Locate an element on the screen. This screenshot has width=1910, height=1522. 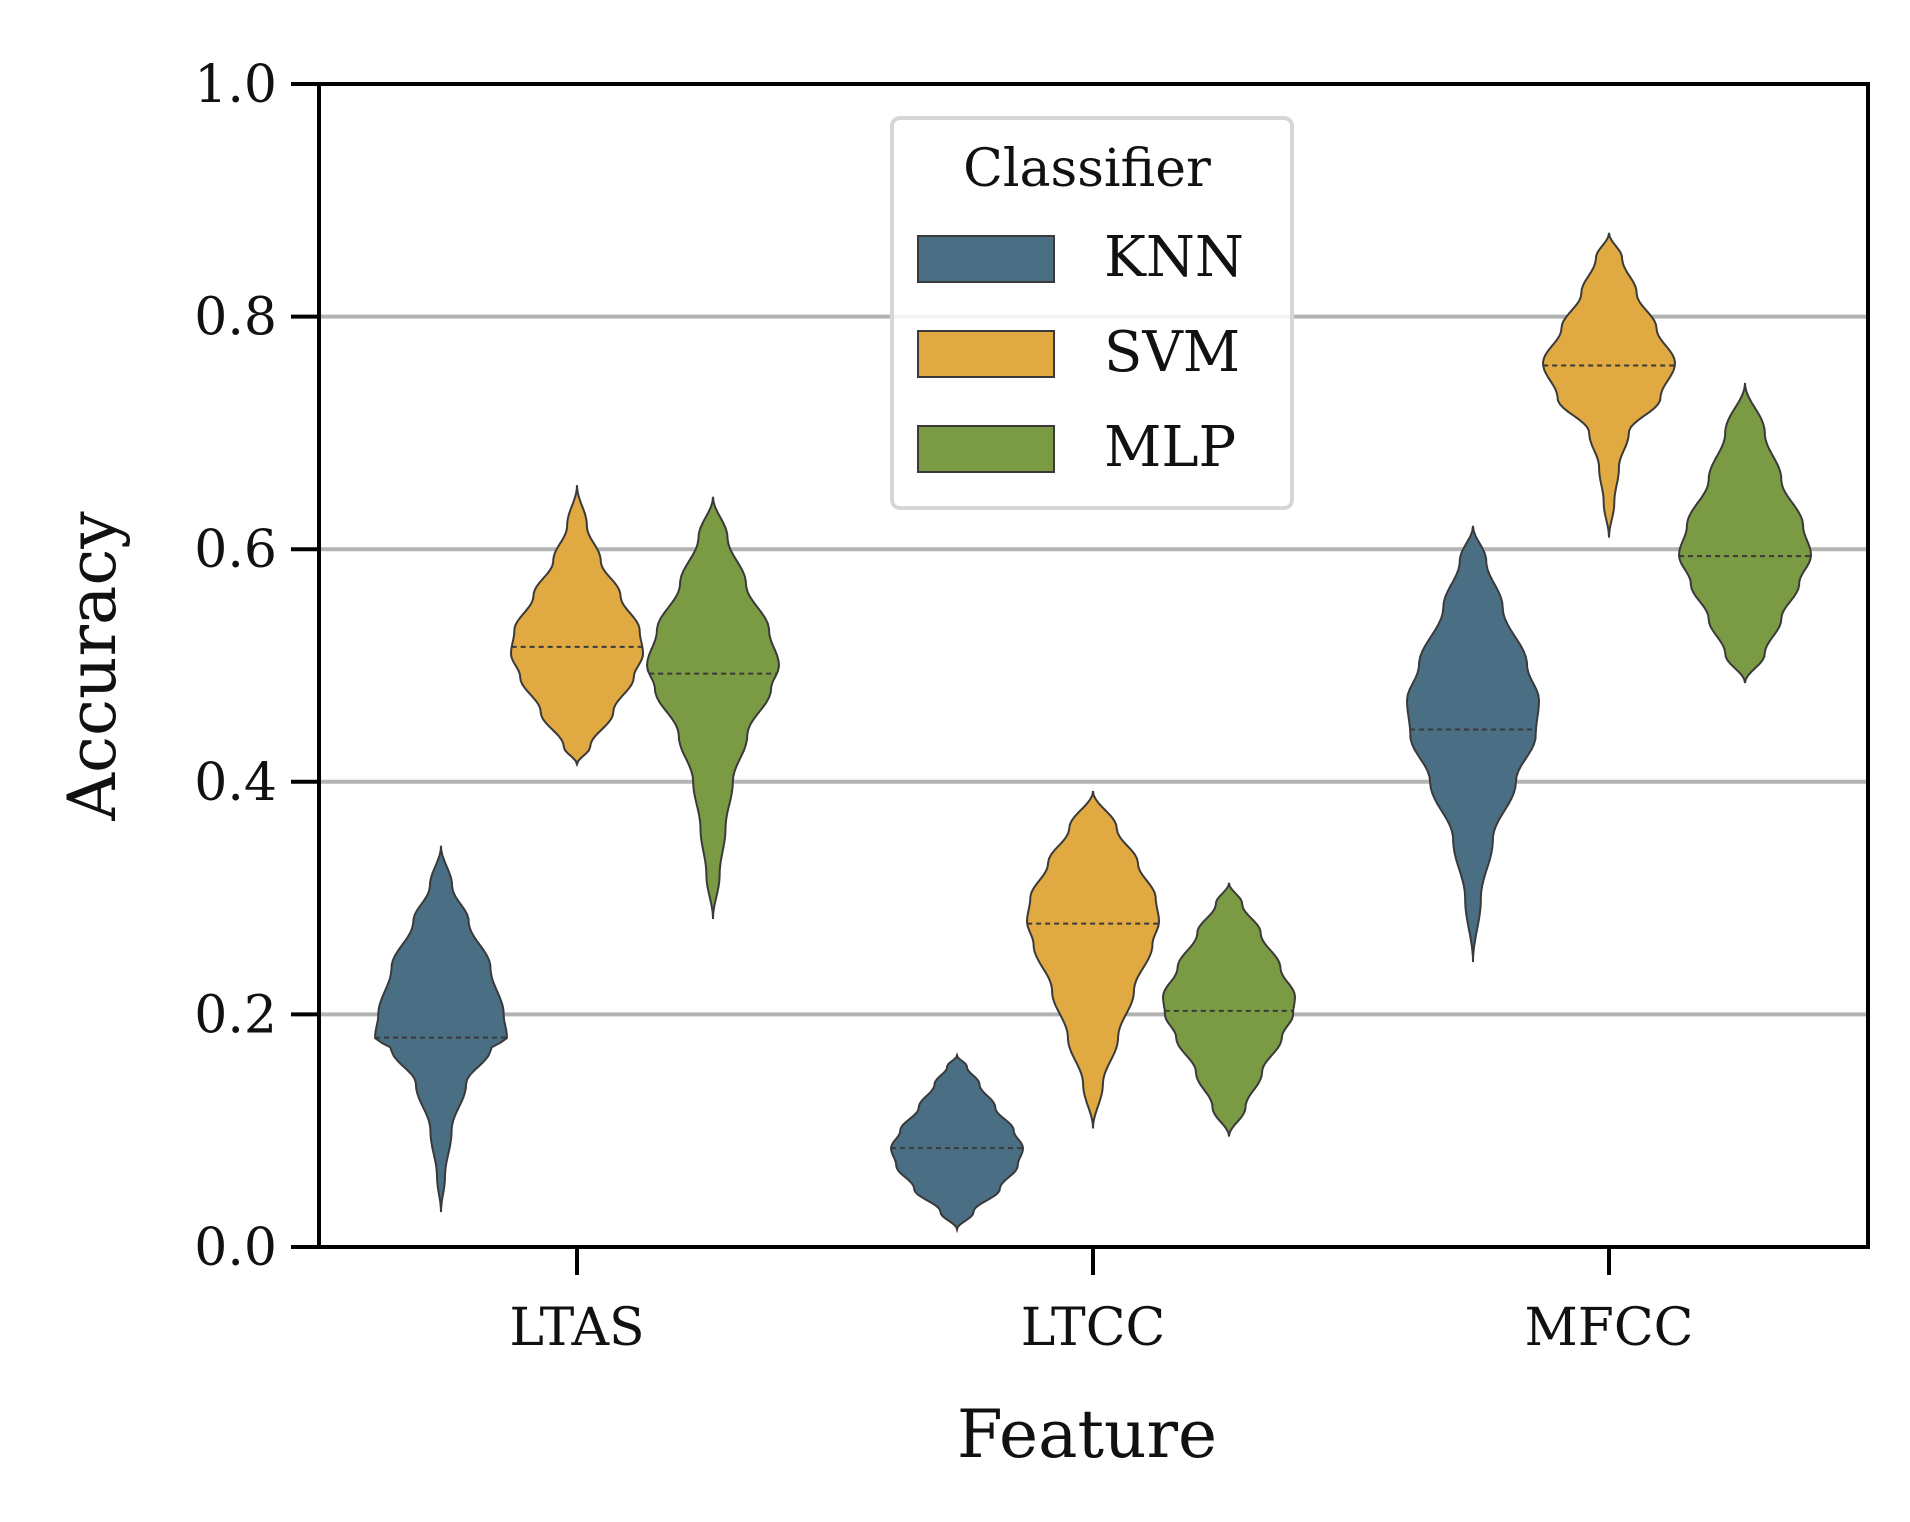
legend-box is located at coordinates (1092, 313).